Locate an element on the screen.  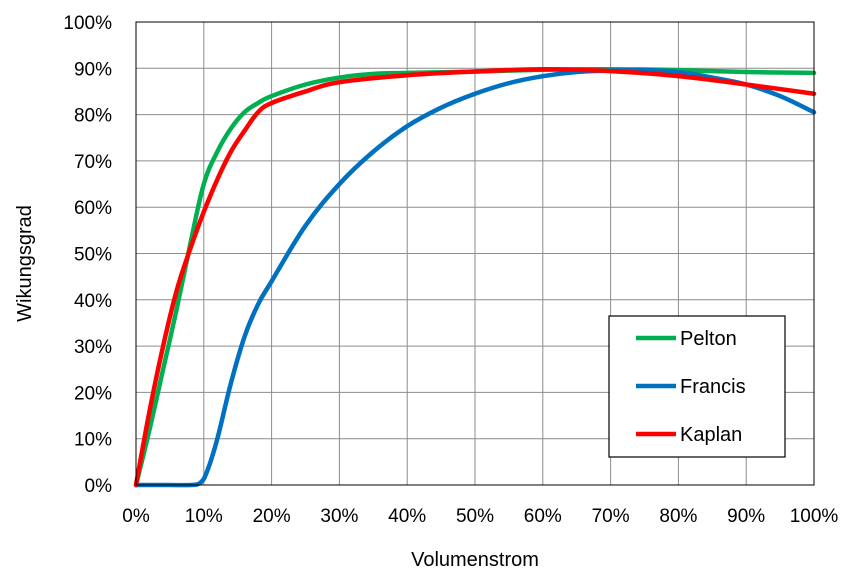
x-tick-label: 0% is located at coordinates (136, 516).